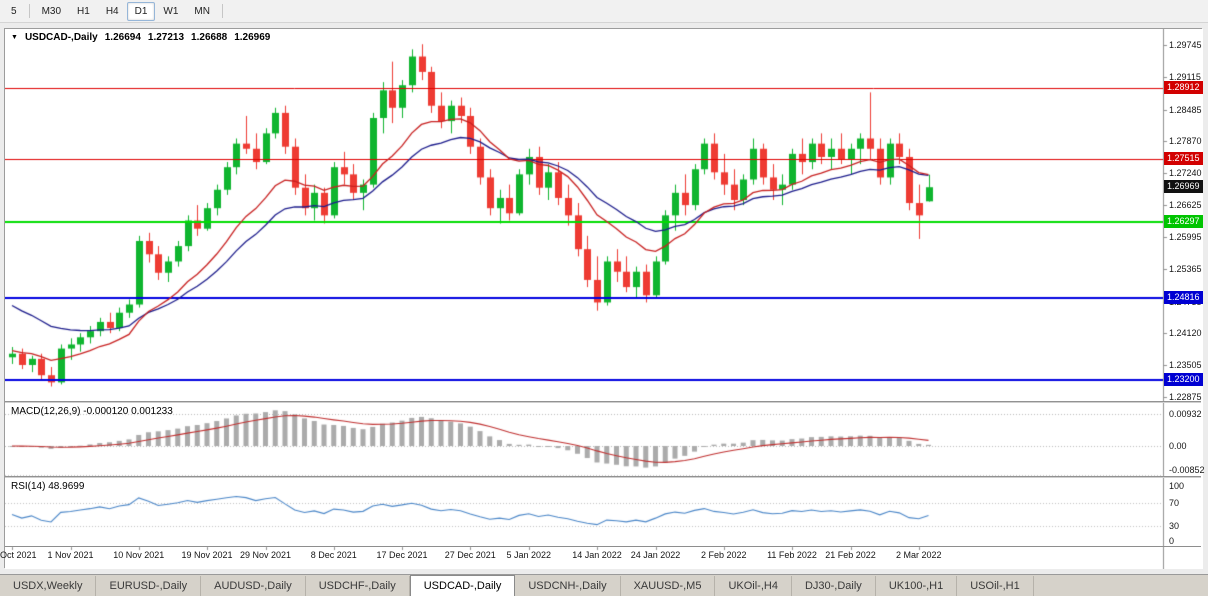 The image size is (1208, 596). What do you see at coordinates (149, 586) in the screenshot?
I see `chart-tab-eurusd-daily: EURUSD-,Daily` at bounding box center [149, 586].